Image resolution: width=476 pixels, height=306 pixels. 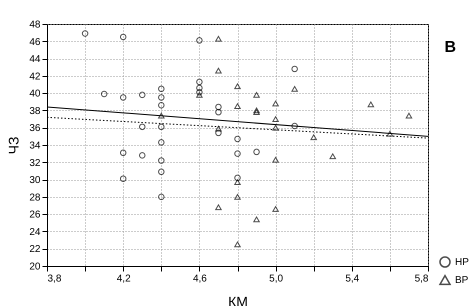 I want to click on legend-label: HP, so click(x=462, y=262).